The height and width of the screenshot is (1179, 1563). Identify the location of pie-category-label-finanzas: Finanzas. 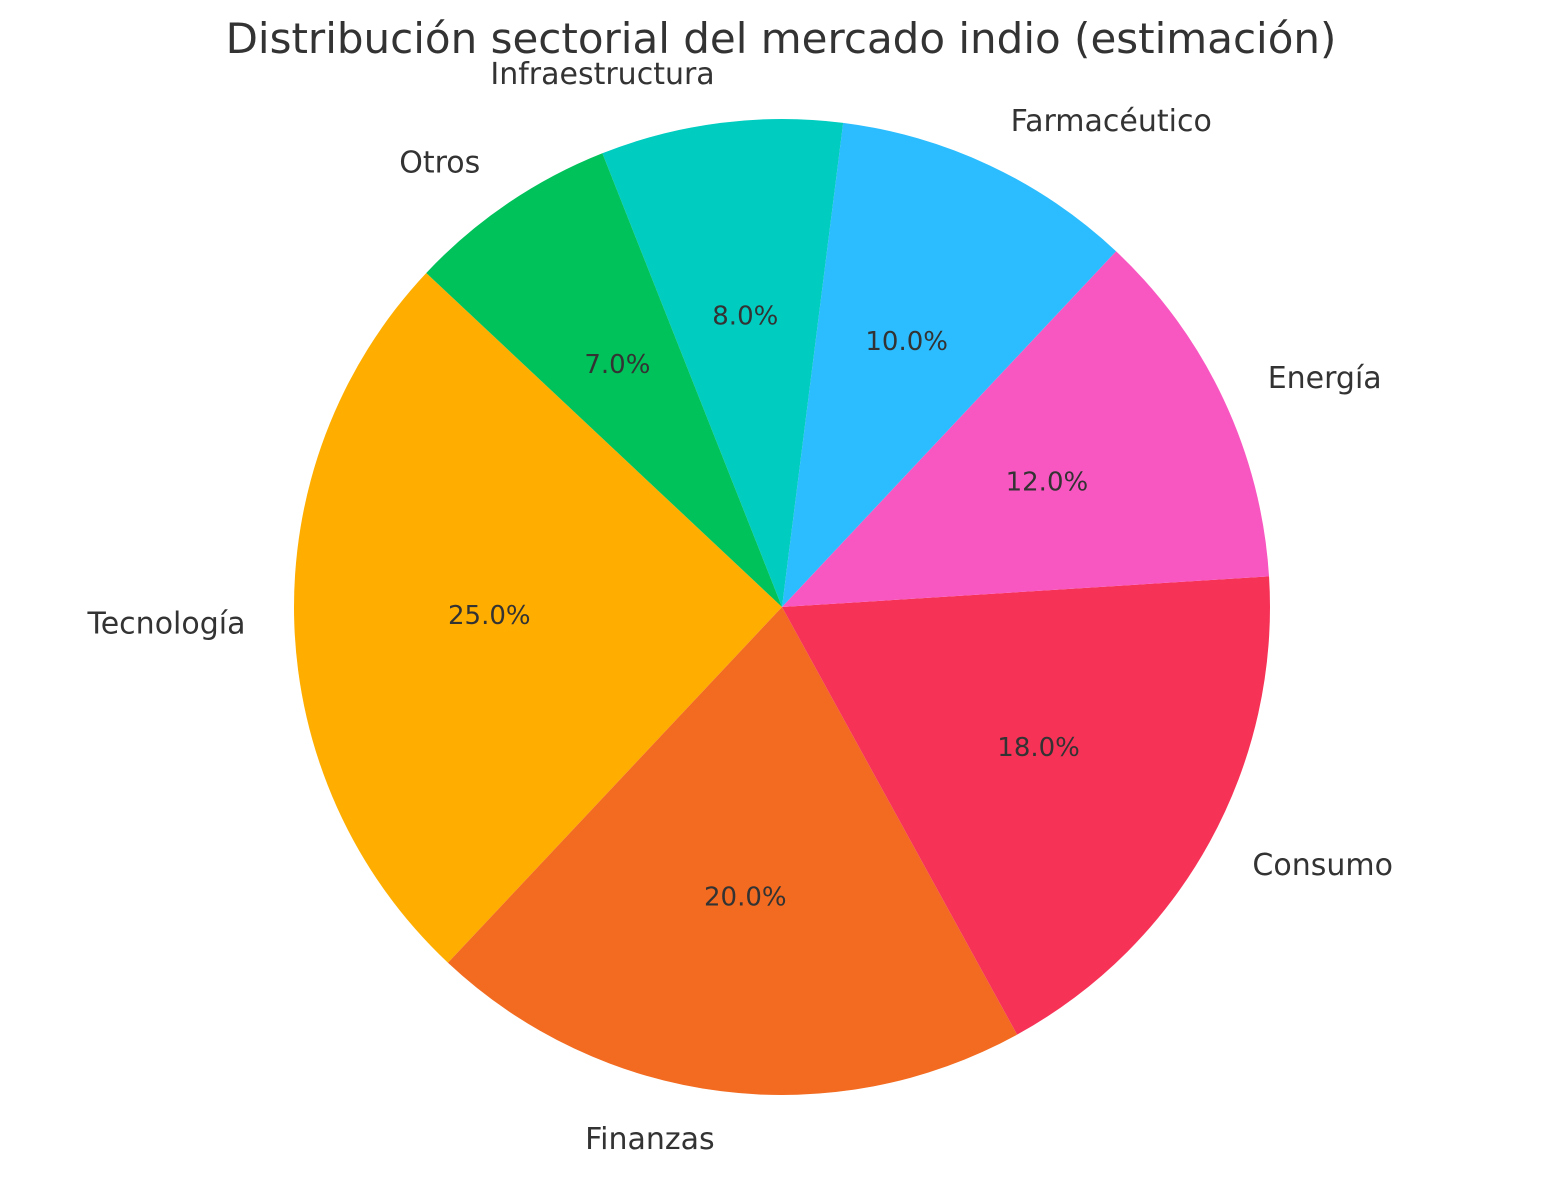
(650, 1139).